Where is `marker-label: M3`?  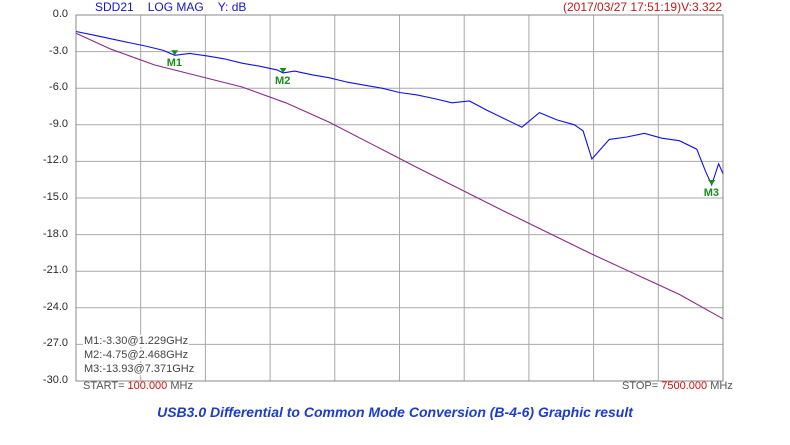
marker-label: M3 is located at coordinates (711, 192).